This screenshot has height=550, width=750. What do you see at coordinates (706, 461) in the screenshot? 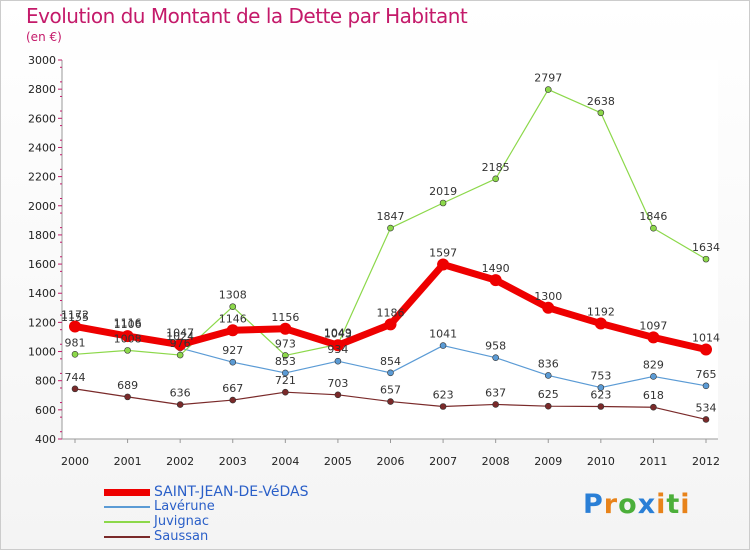
I see `x-tick-label: 2012` at bounding box center [706, 461].